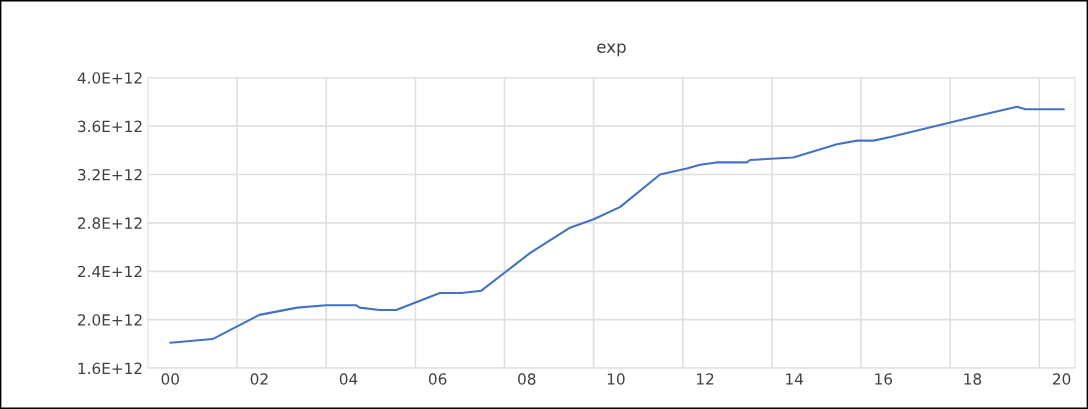 This screenshot has height=409, width=1088. I want to click on y-tick-label: 2.0E+12, so click(110, 320).